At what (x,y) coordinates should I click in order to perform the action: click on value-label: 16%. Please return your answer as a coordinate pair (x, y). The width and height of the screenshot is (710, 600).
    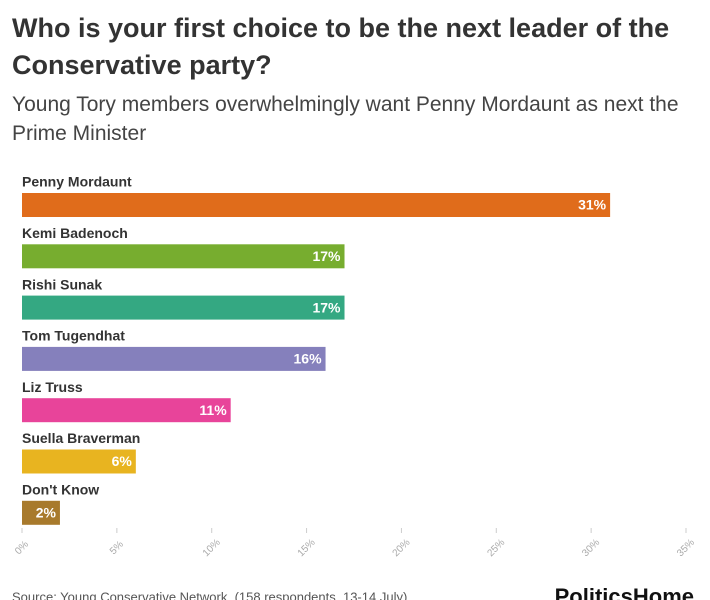
    Looking at the image, I should click on (308, 359).